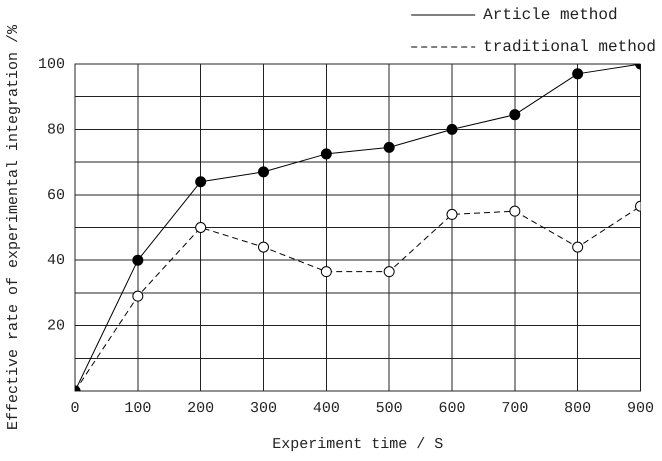  What do you see at coordinates (326, 408) in the screenshot?
I see `x-tick-label: 400` at bounding box center [326, 408].